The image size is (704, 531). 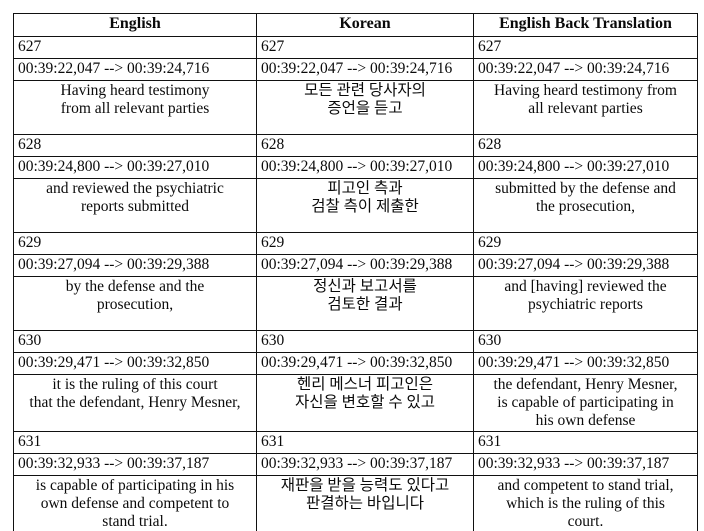 What do you see at coordinates (365, 503) in the screenshot?
I see `korean-text-cell: 재판을 받을 능력도 있다고 판결하는 바입니다` at bounding box center [365, 503].